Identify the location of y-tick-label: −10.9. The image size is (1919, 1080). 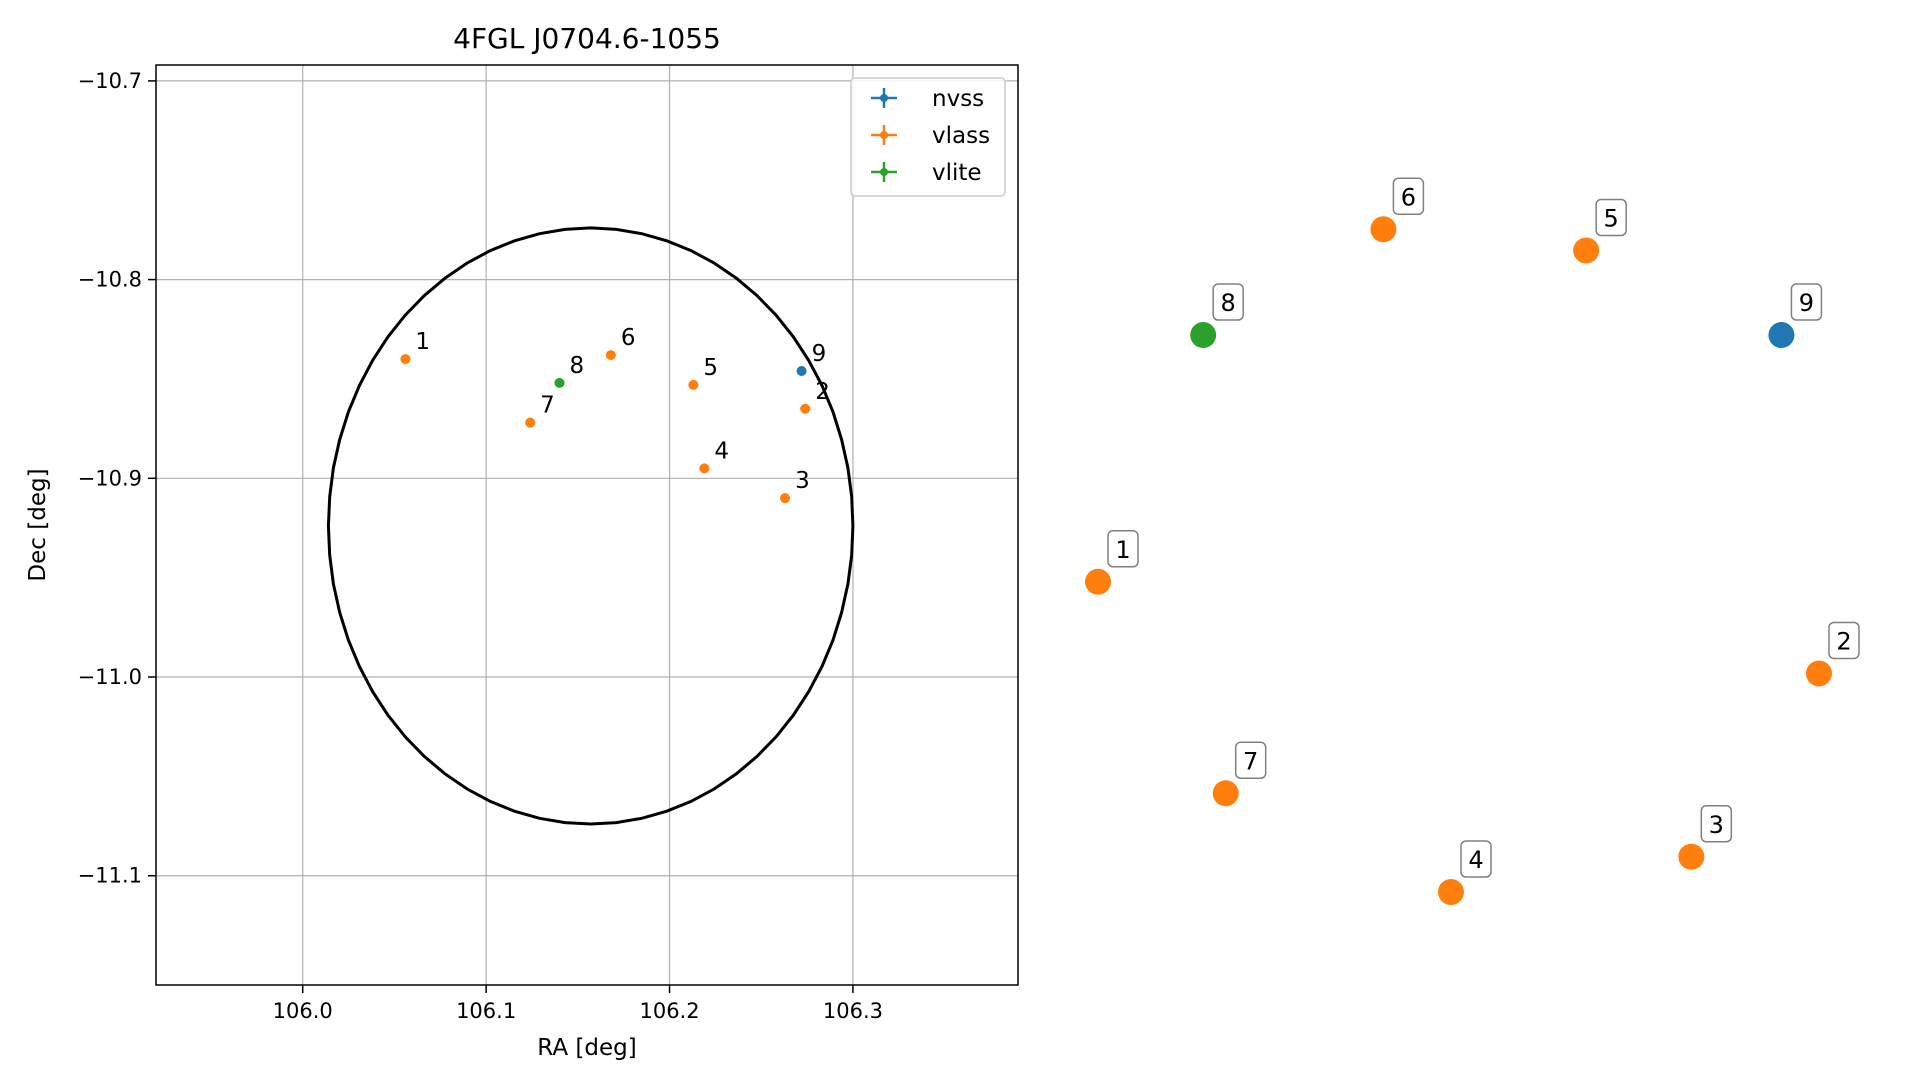
(110, 478).